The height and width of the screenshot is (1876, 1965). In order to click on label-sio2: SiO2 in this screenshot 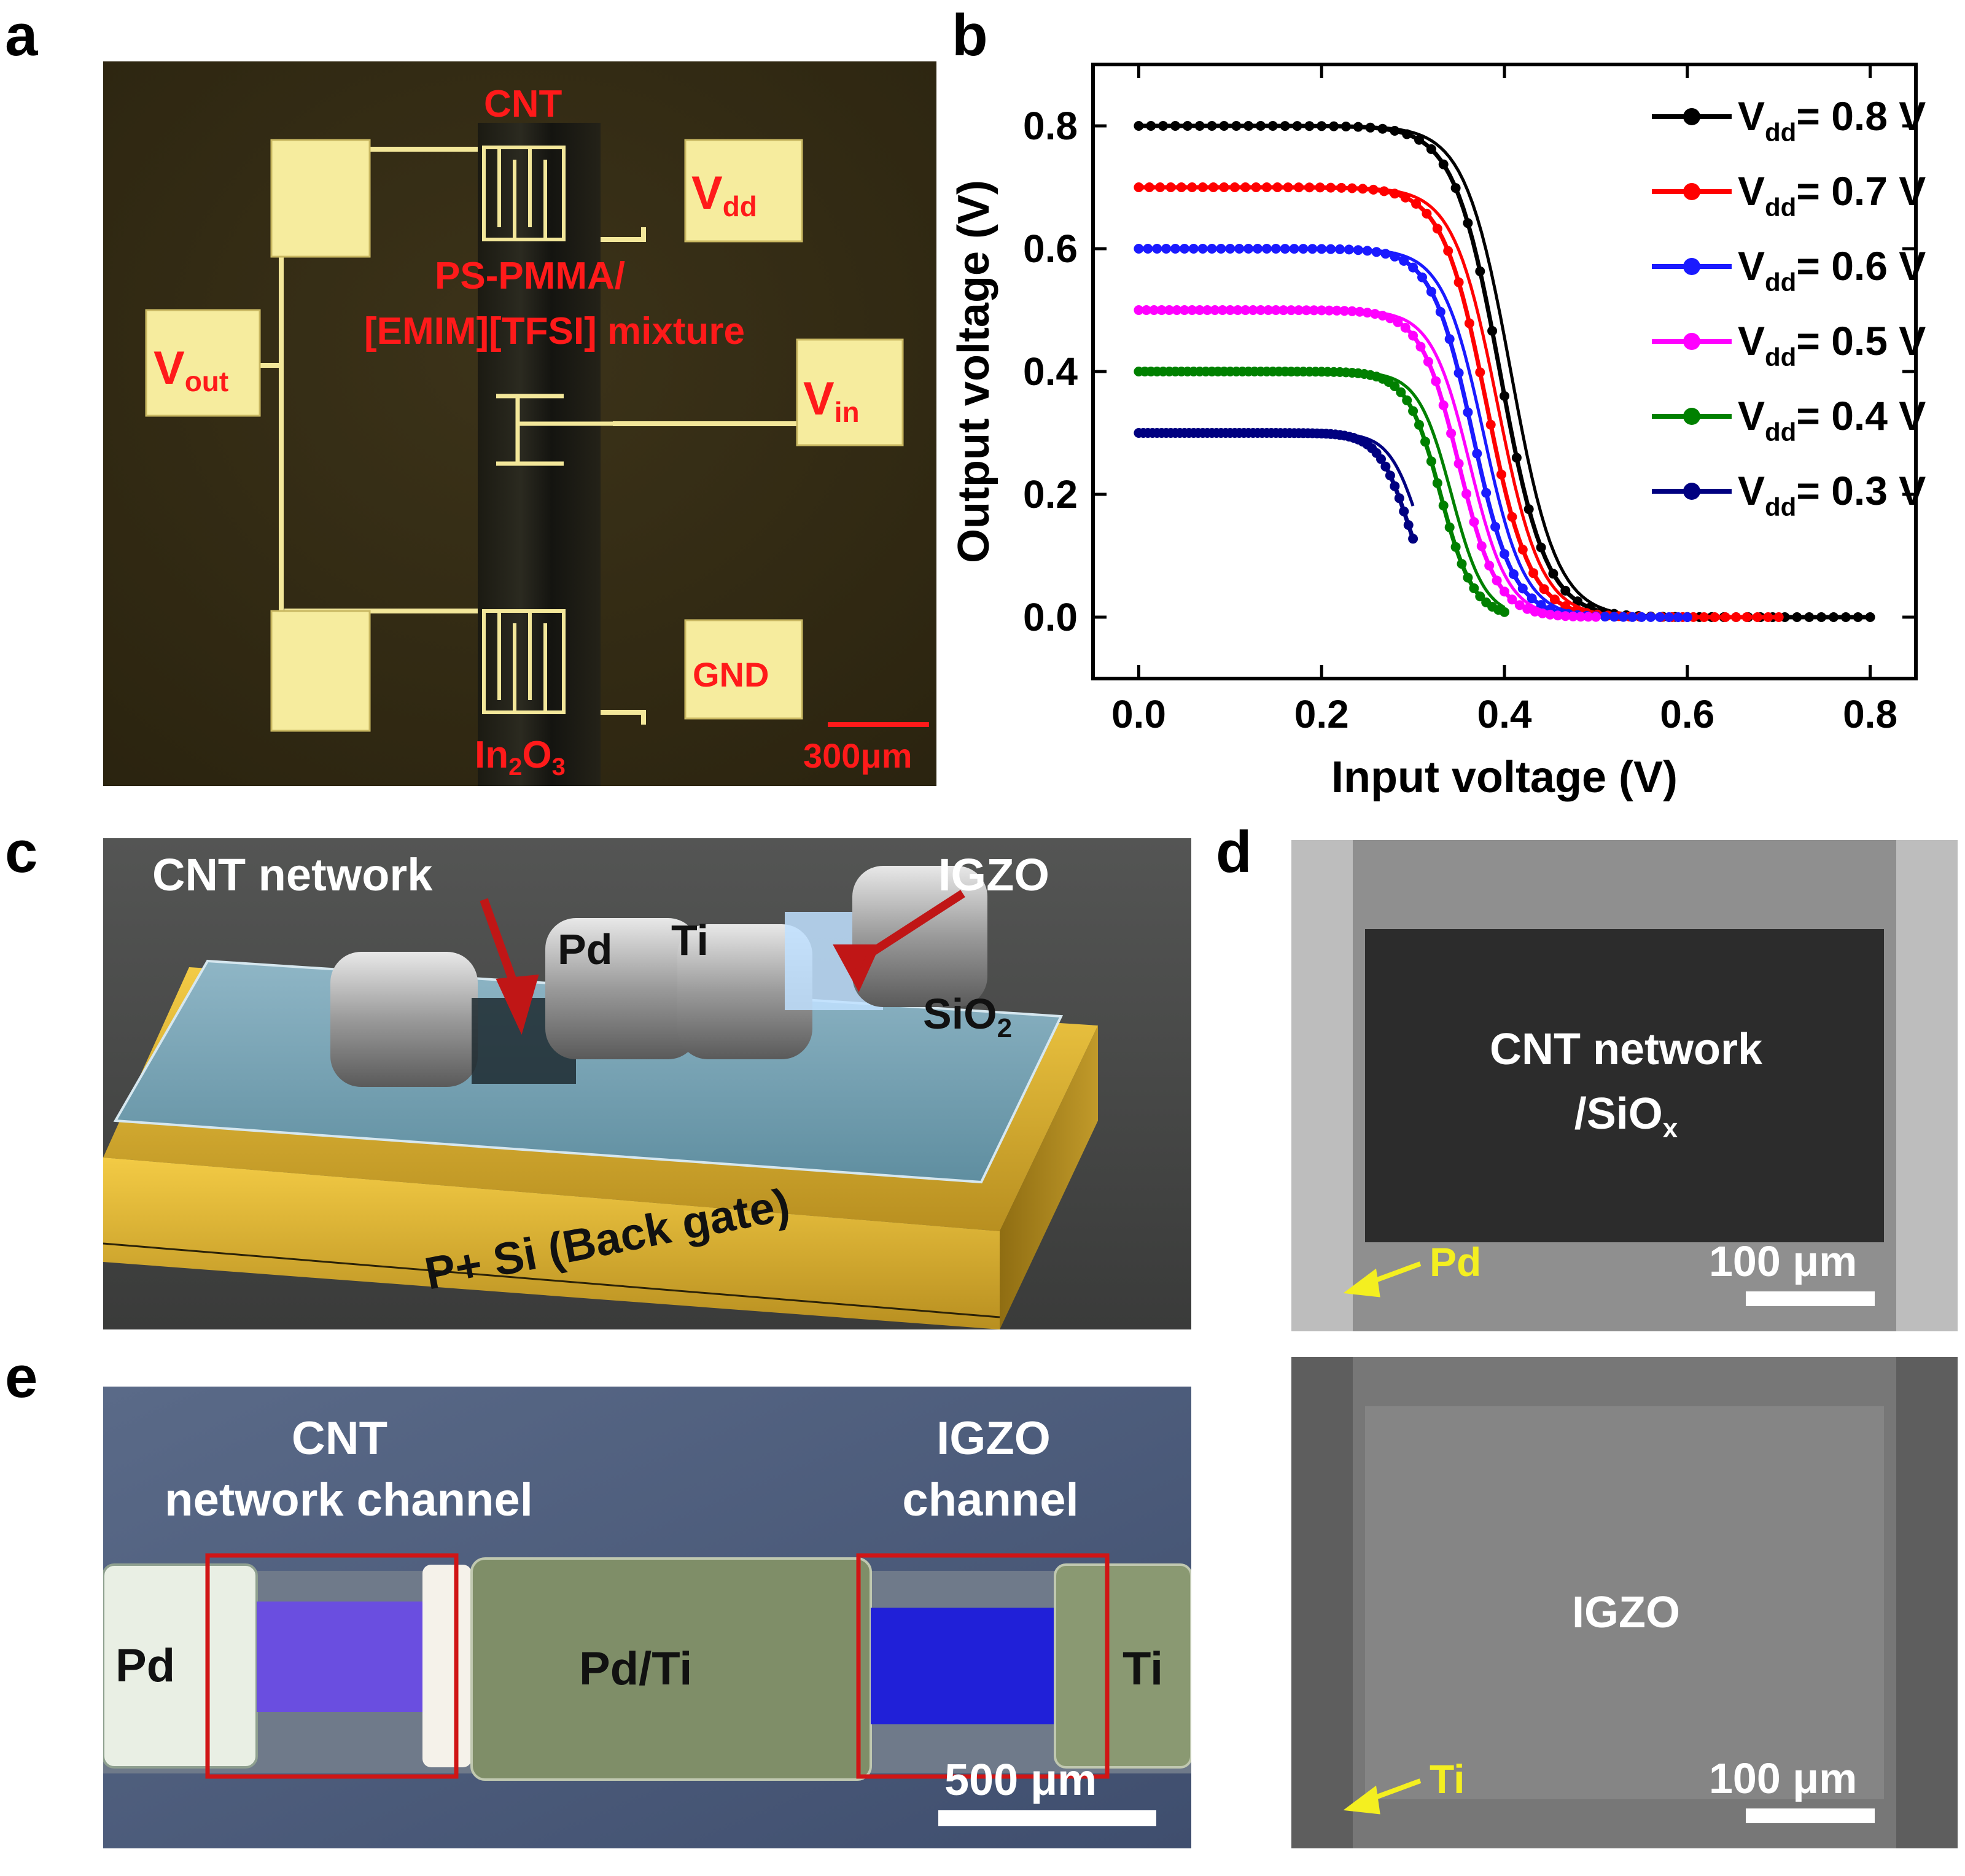, I will do `click(967, 1016)`.